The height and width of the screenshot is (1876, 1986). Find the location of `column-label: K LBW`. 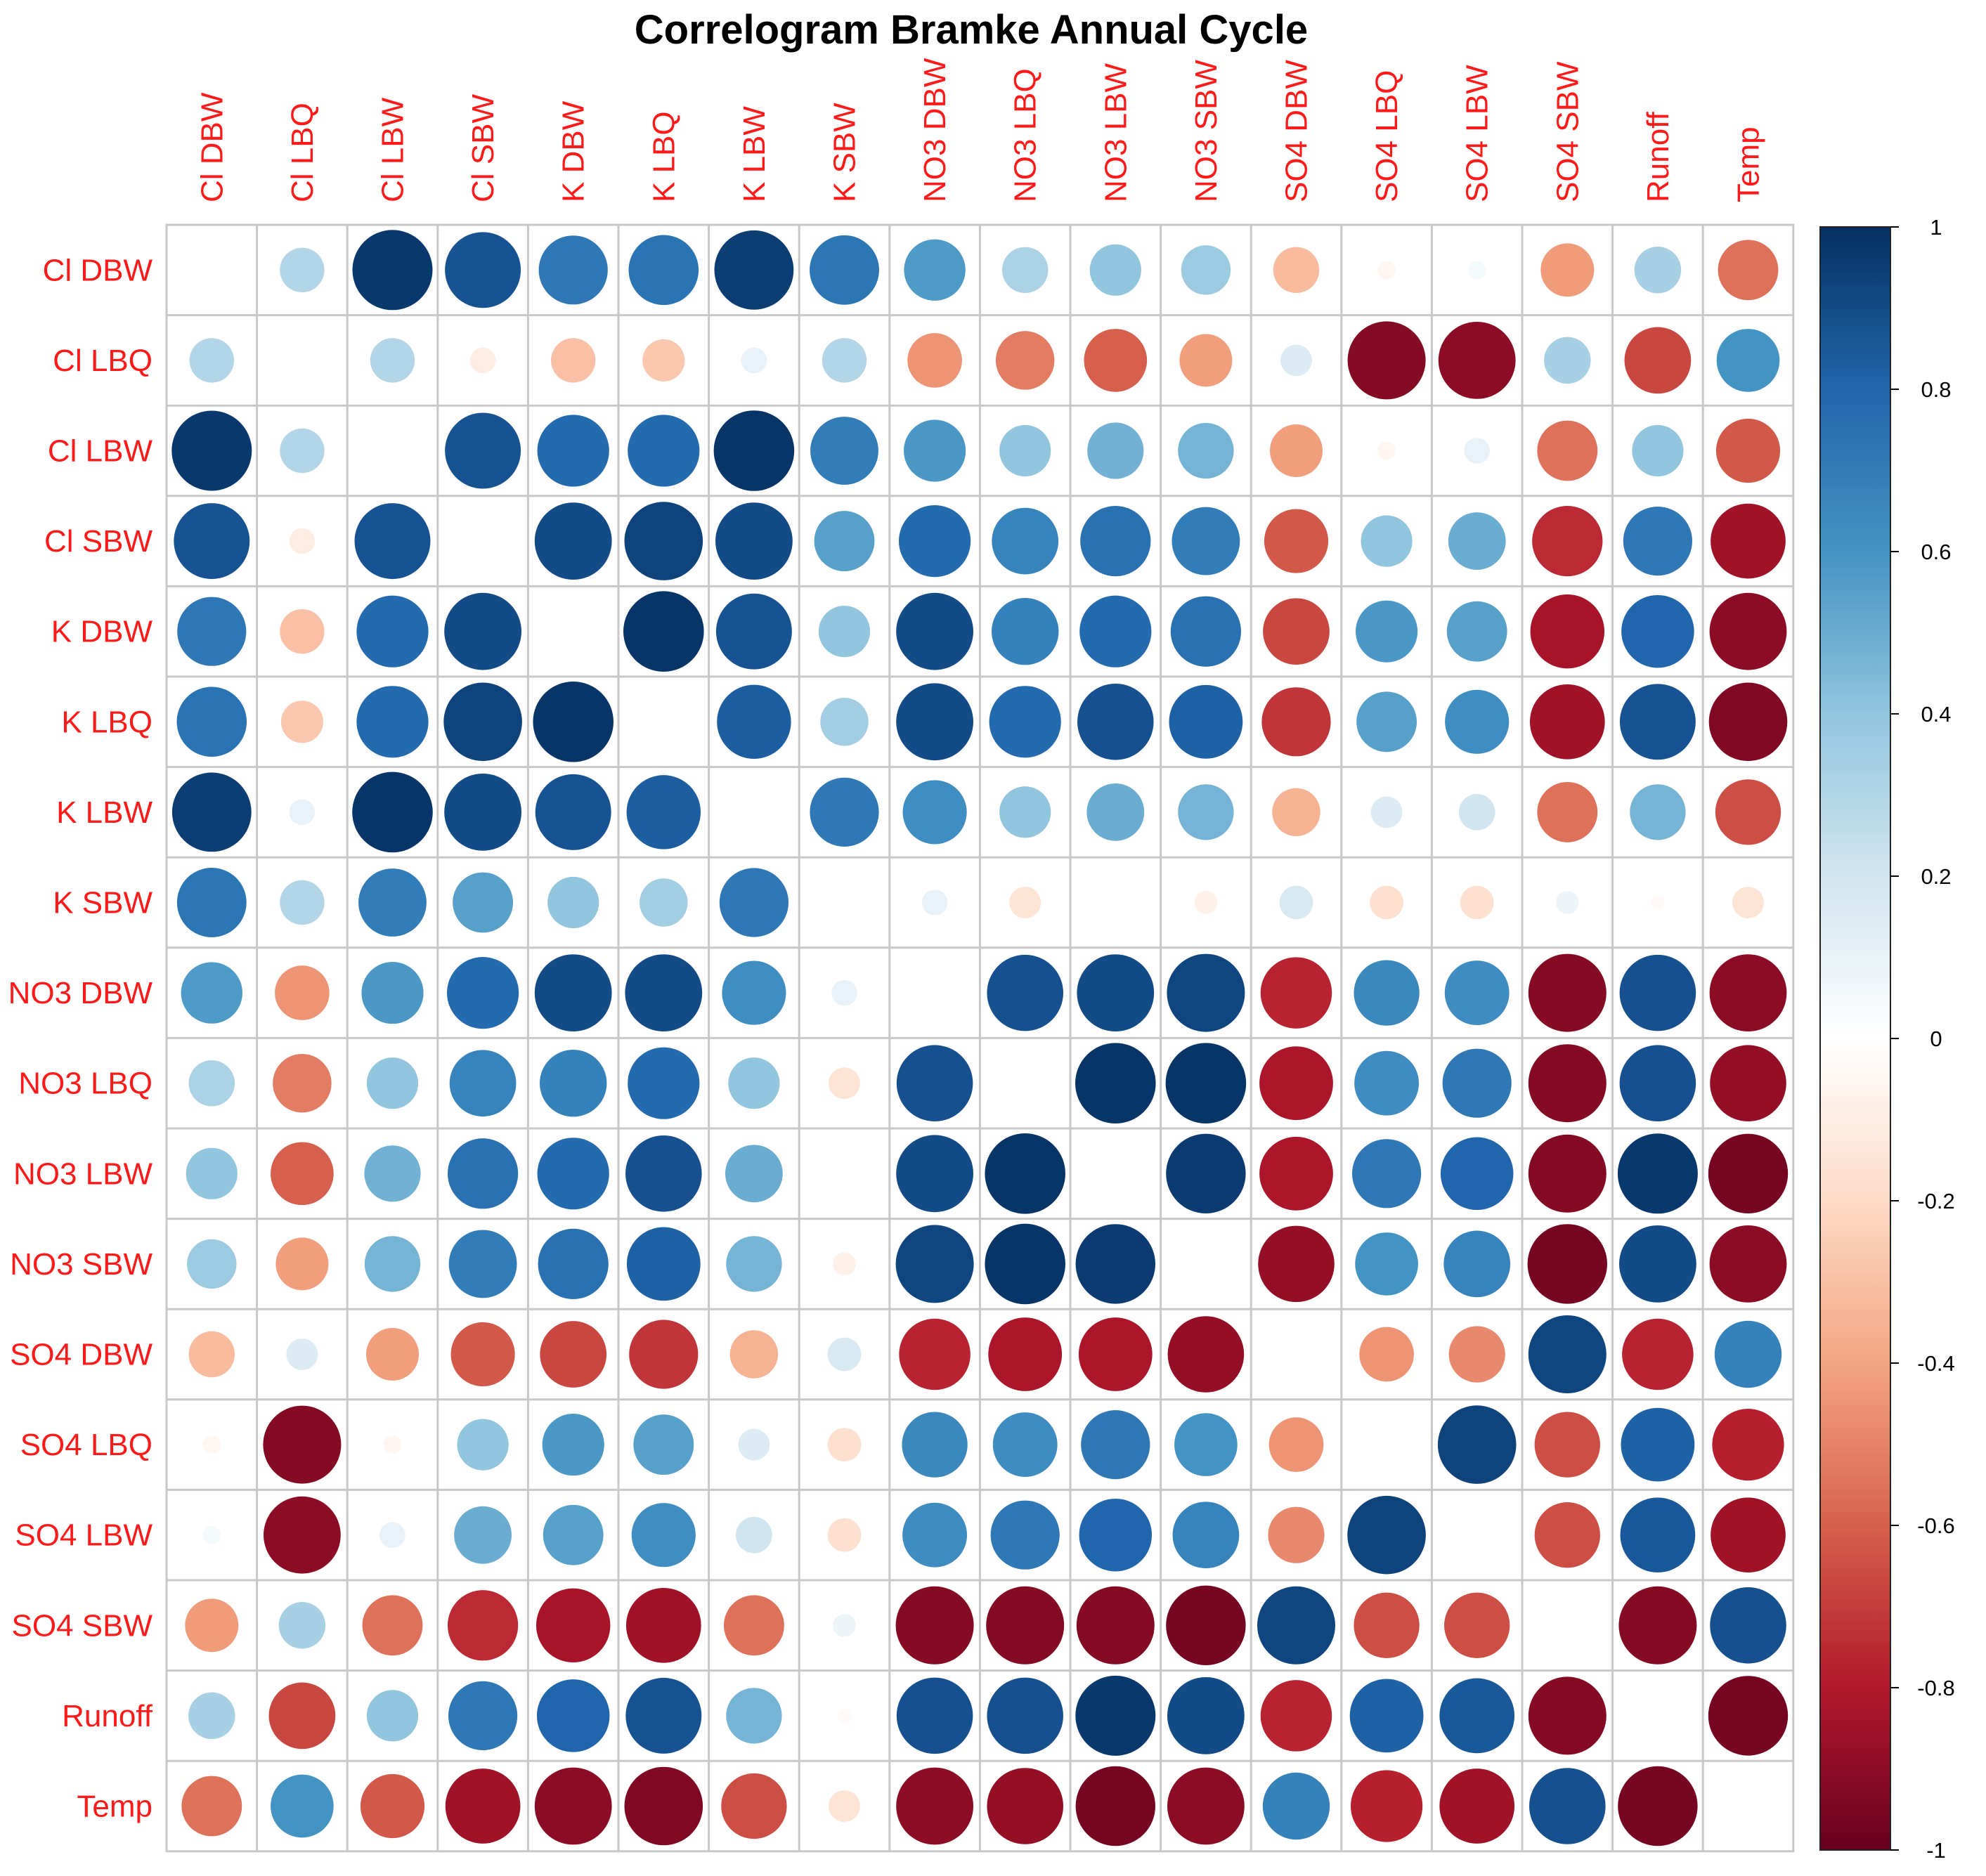

column-label: K LBW is located at coordinates (754, 154).